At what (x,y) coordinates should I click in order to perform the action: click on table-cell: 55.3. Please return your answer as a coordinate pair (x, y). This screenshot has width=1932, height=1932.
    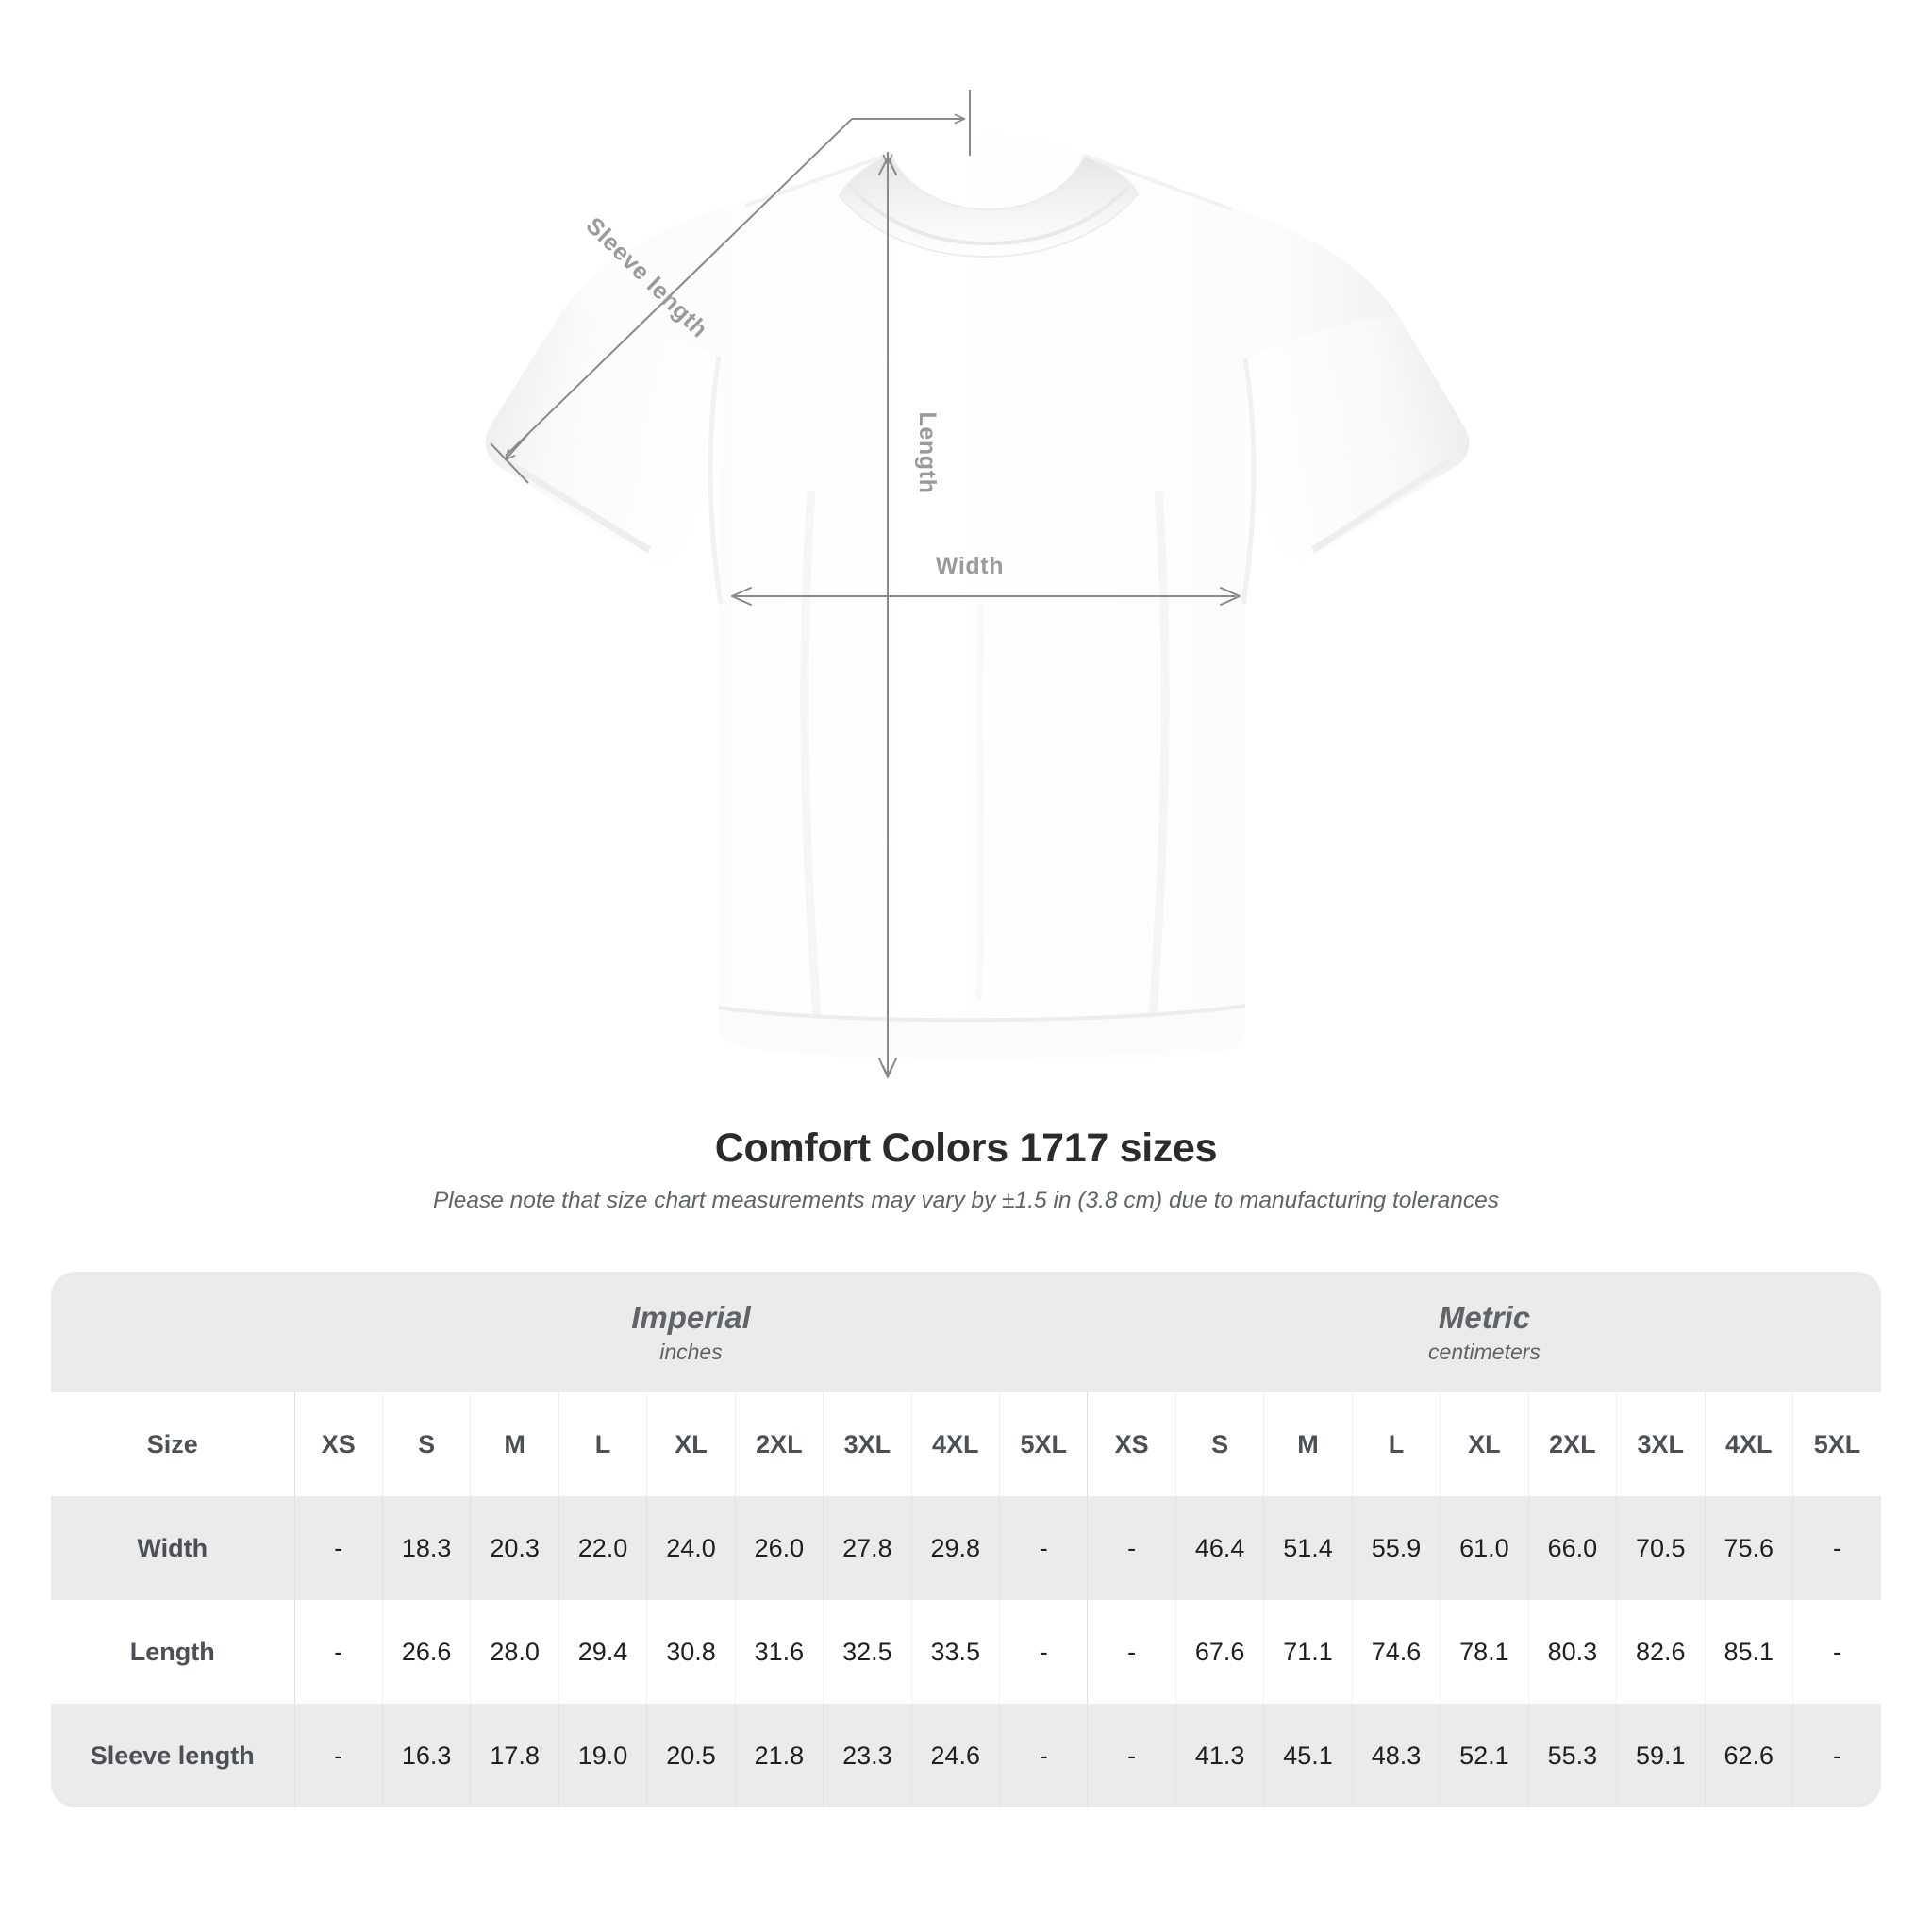
    Looking at the image, I should click on (1573, 1755).